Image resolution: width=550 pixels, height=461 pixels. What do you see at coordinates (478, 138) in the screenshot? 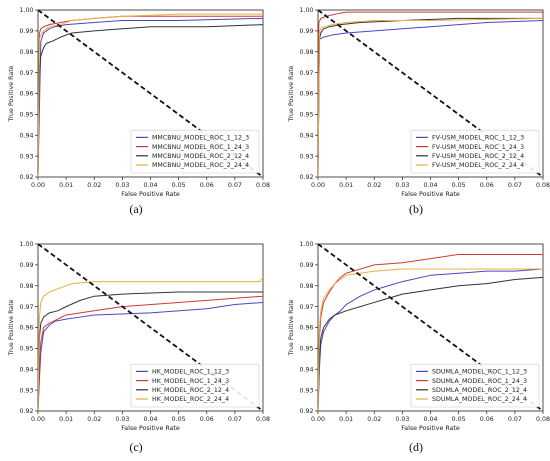
I see `legend-entry: FV-USM_MODEL_ROC_1_12_3` at bounding box center [478, 138].